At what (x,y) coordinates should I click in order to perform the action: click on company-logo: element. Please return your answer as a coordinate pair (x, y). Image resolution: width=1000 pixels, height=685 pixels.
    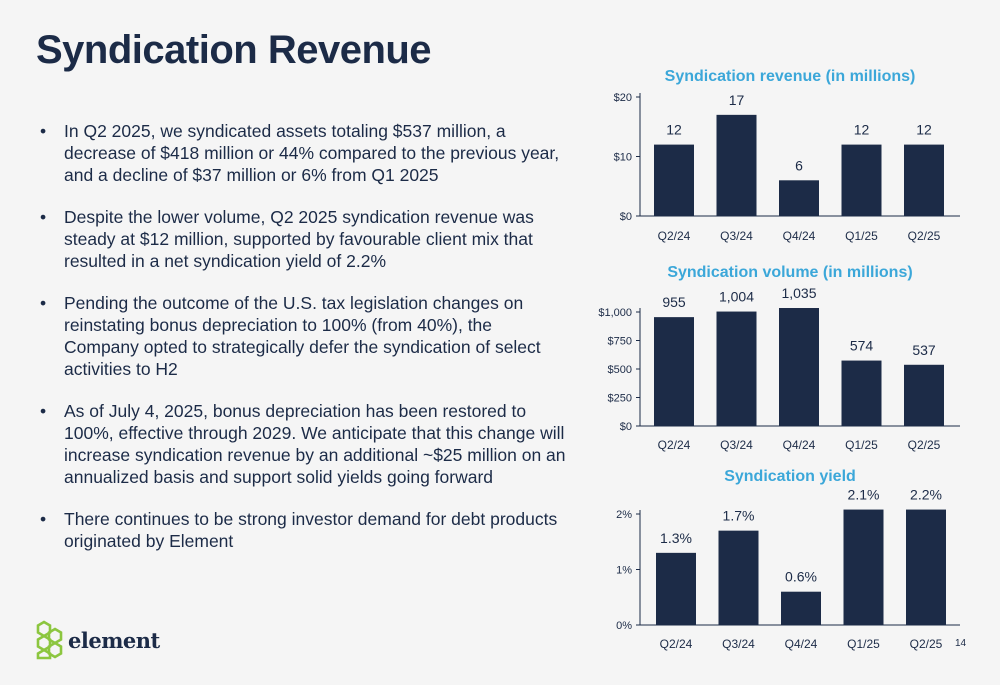
    Looking at the image, I should click on (97, 640).